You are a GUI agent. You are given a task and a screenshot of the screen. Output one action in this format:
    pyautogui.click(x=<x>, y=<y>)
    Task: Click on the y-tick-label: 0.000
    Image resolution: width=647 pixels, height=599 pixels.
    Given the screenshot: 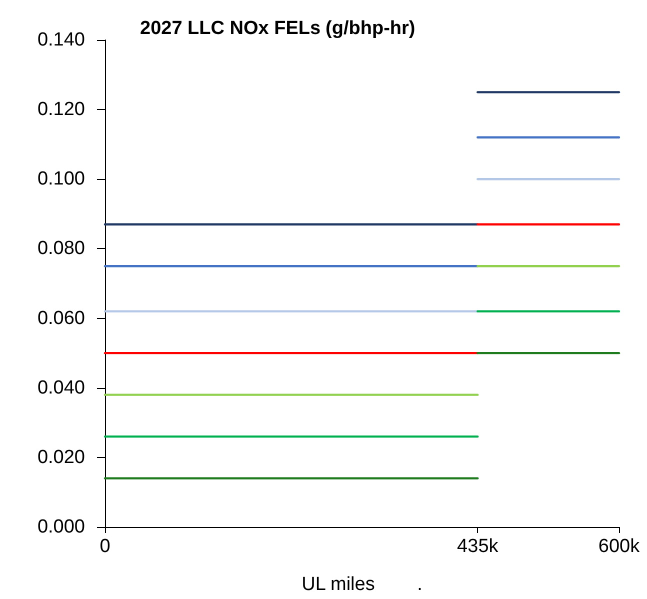 What is the action you would take?
    pyautogui.click(x=61, y=527)
    